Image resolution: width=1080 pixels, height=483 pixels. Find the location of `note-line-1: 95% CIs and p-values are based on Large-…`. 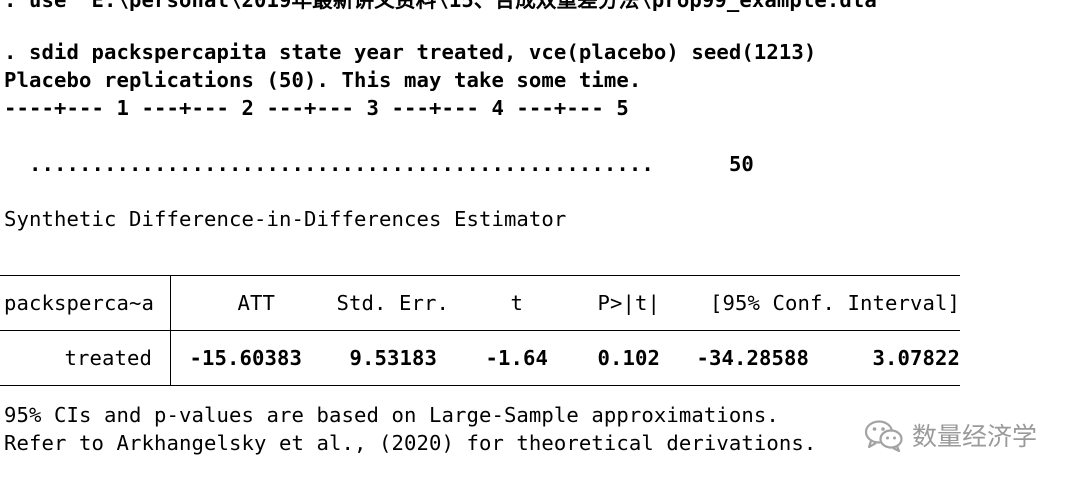

note-line-1: 95% CIs and p-values are based on Large-… is located at coordinates (391, 415).